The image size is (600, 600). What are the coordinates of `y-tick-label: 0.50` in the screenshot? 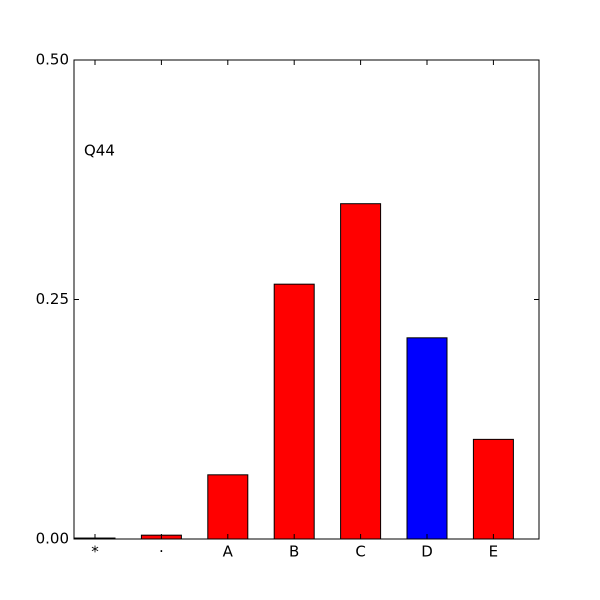 It's located at (52, 60).